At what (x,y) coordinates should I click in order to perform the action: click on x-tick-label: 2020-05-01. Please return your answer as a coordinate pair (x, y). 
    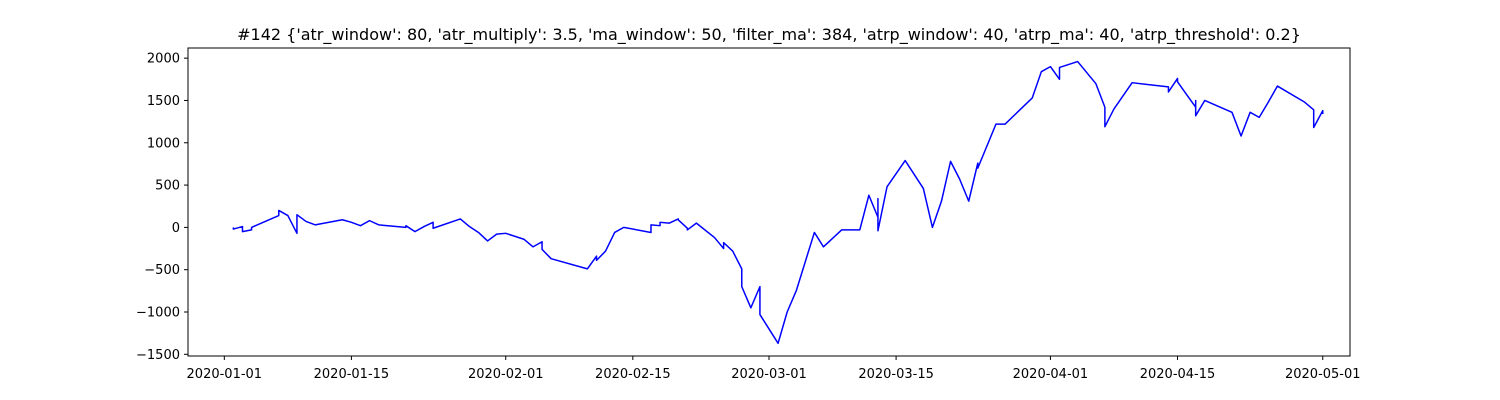
    Looking at the image, I should click on (1323, 374).